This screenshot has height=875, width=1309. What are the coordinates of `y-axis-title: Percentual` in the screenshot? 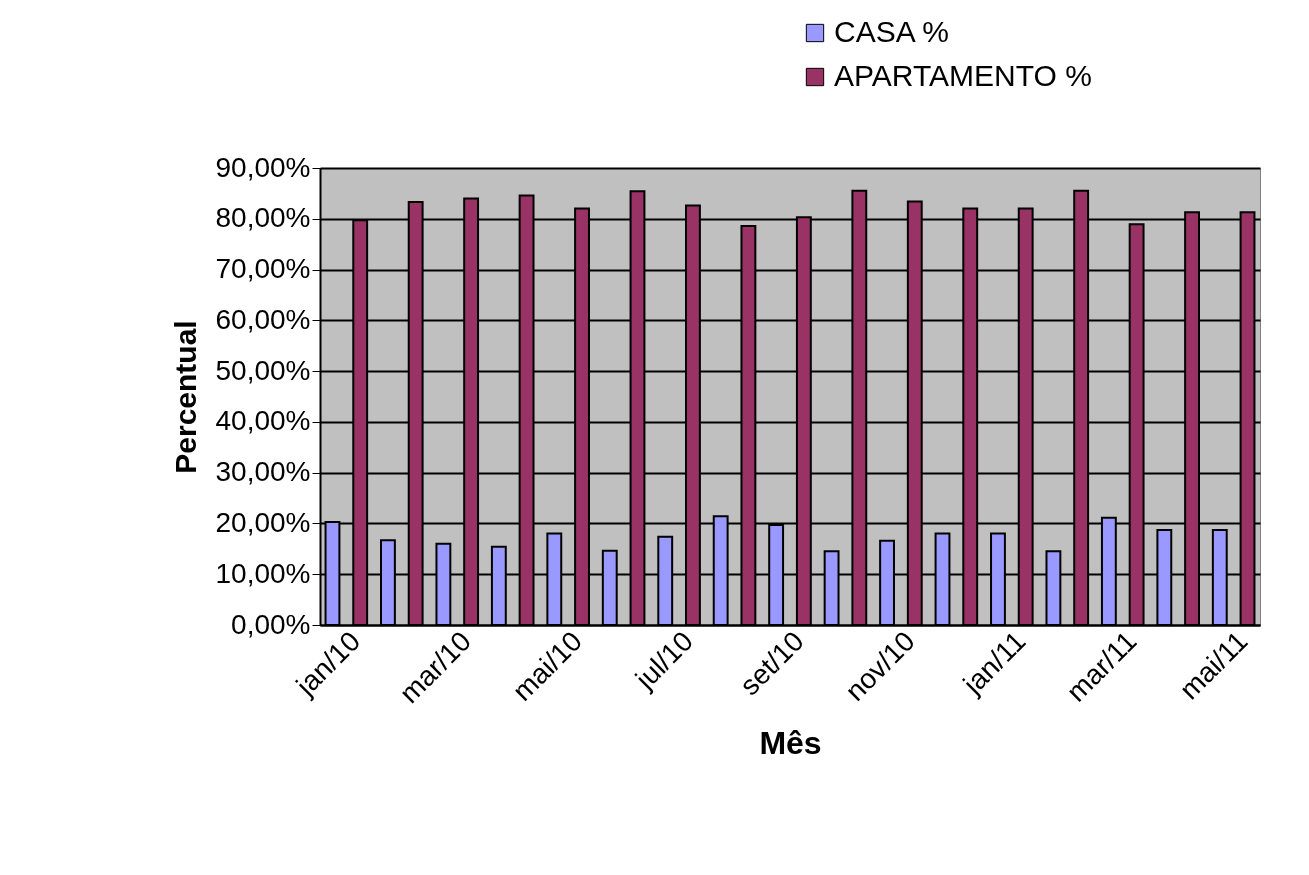 It's located at (185, 397).